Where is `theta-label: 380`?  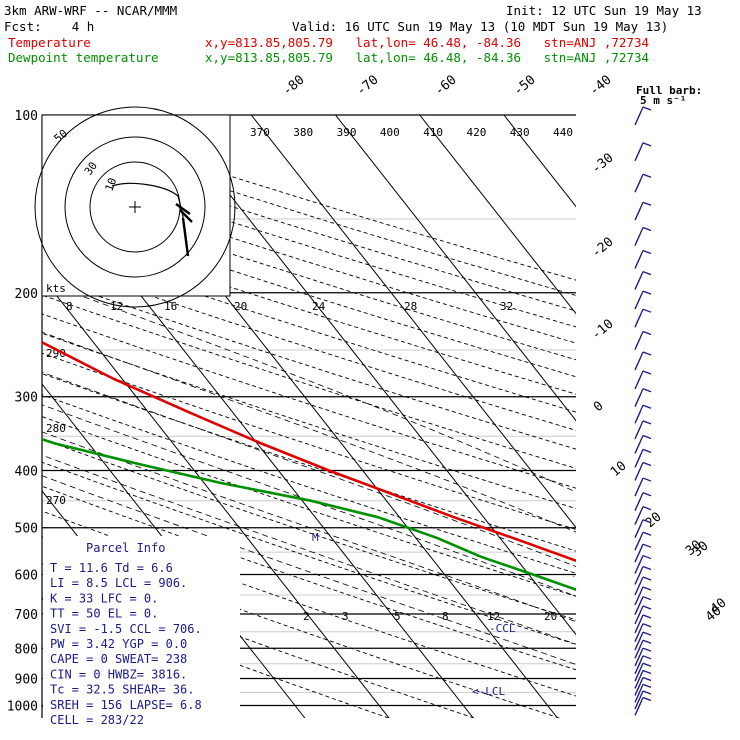 theta-label: 380 is located at coordinates (303, 132).